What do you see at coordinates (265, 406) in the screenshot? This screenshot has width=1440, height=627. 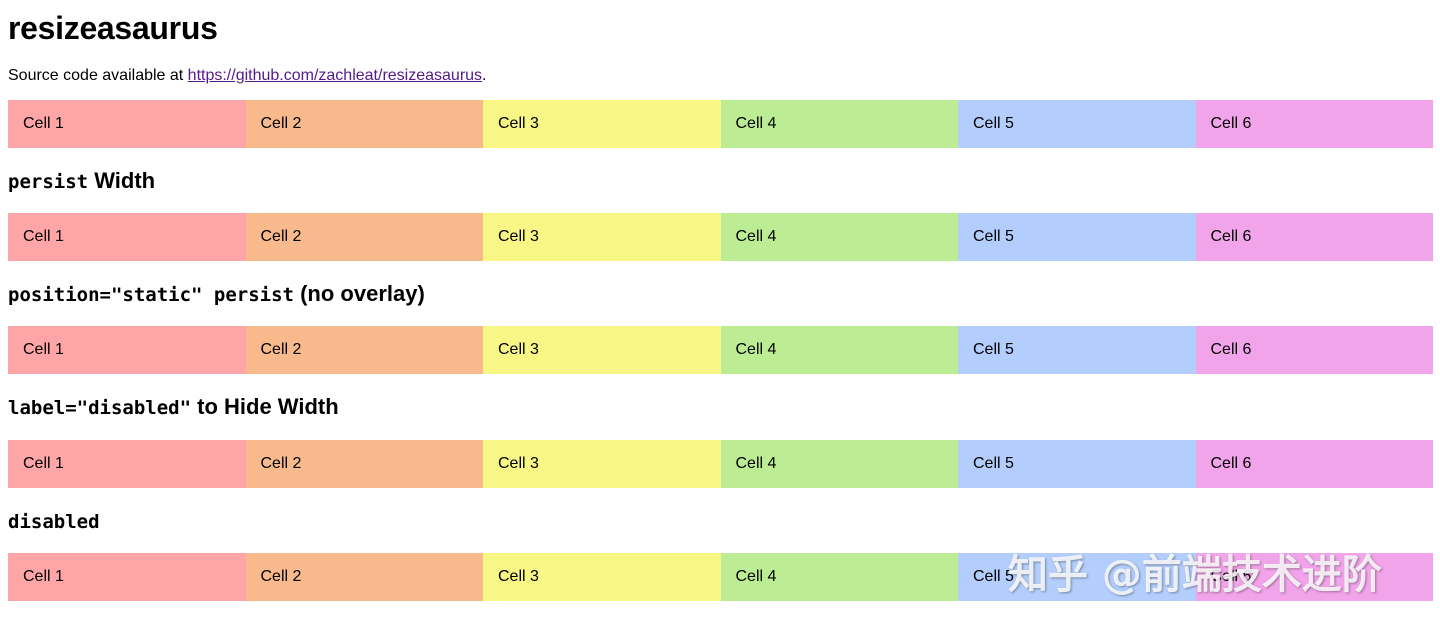 I see `section-text: to Hide Width` at bounding box center [265, 406].